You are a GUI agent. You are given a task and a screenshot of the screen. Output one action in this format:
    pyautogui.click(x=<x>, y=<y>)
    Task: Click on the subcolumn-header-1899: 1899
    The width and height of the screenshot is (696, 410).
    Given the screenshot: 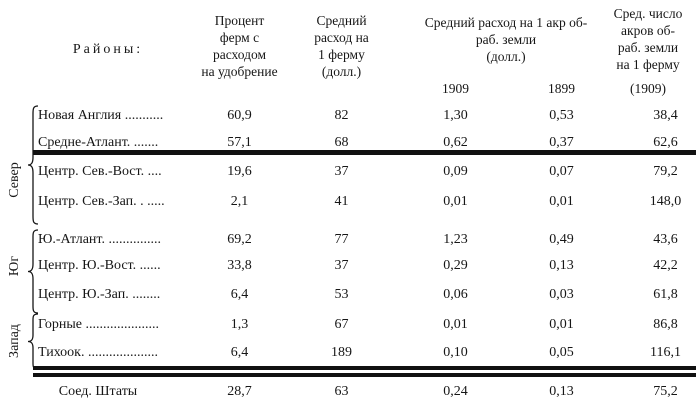 What is the action you would take?
    pyautogui.click(x=561, y=88)
    